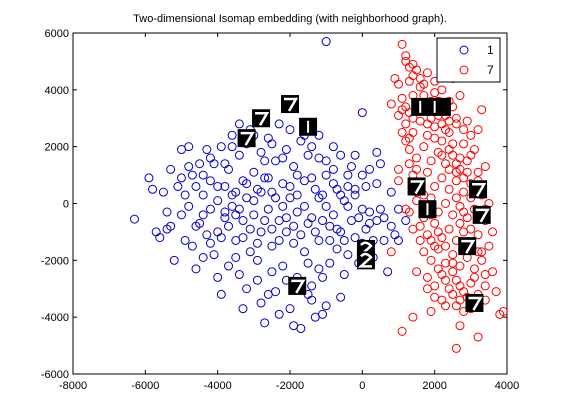  What do you see at coordinates (55, 261) in the screenshot?
I see `y-tick-label: -2000` at bounding box center [55, 261].